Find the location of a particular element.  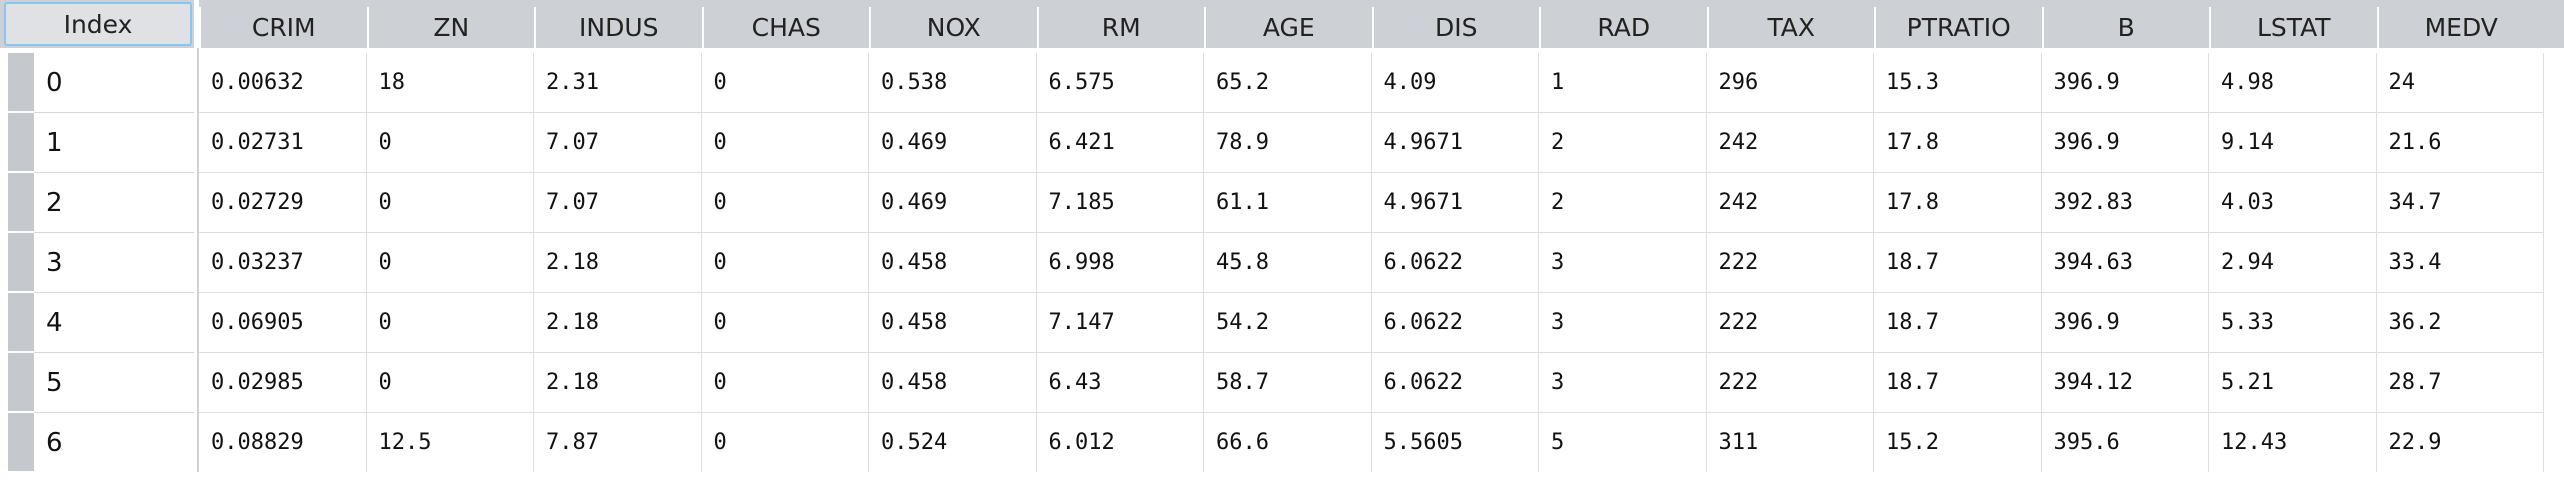

table-cell-tax: 311 is located at coordinates (1790, 443).